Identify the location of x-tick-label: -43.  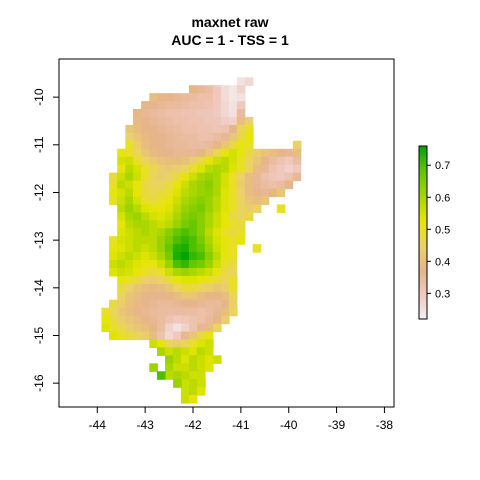
(145, 425).